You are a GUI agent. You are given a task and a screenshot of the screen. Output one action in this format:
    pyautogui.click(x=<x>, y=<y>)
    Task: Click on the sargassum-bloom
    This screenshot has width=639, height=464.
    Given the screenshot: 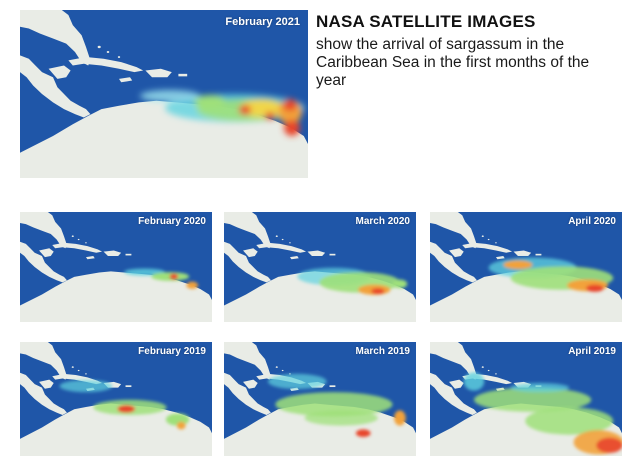 What is the action you would take?
    pyautogui.click(x=222, y=113)
    